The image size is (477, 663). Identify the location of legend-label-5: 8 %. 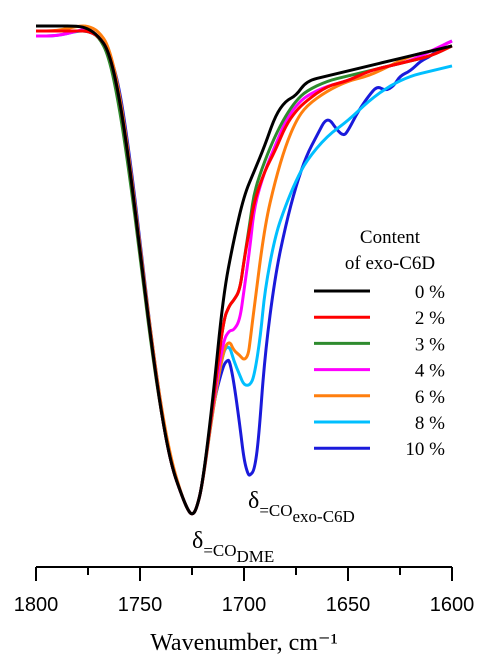
(430, 423).